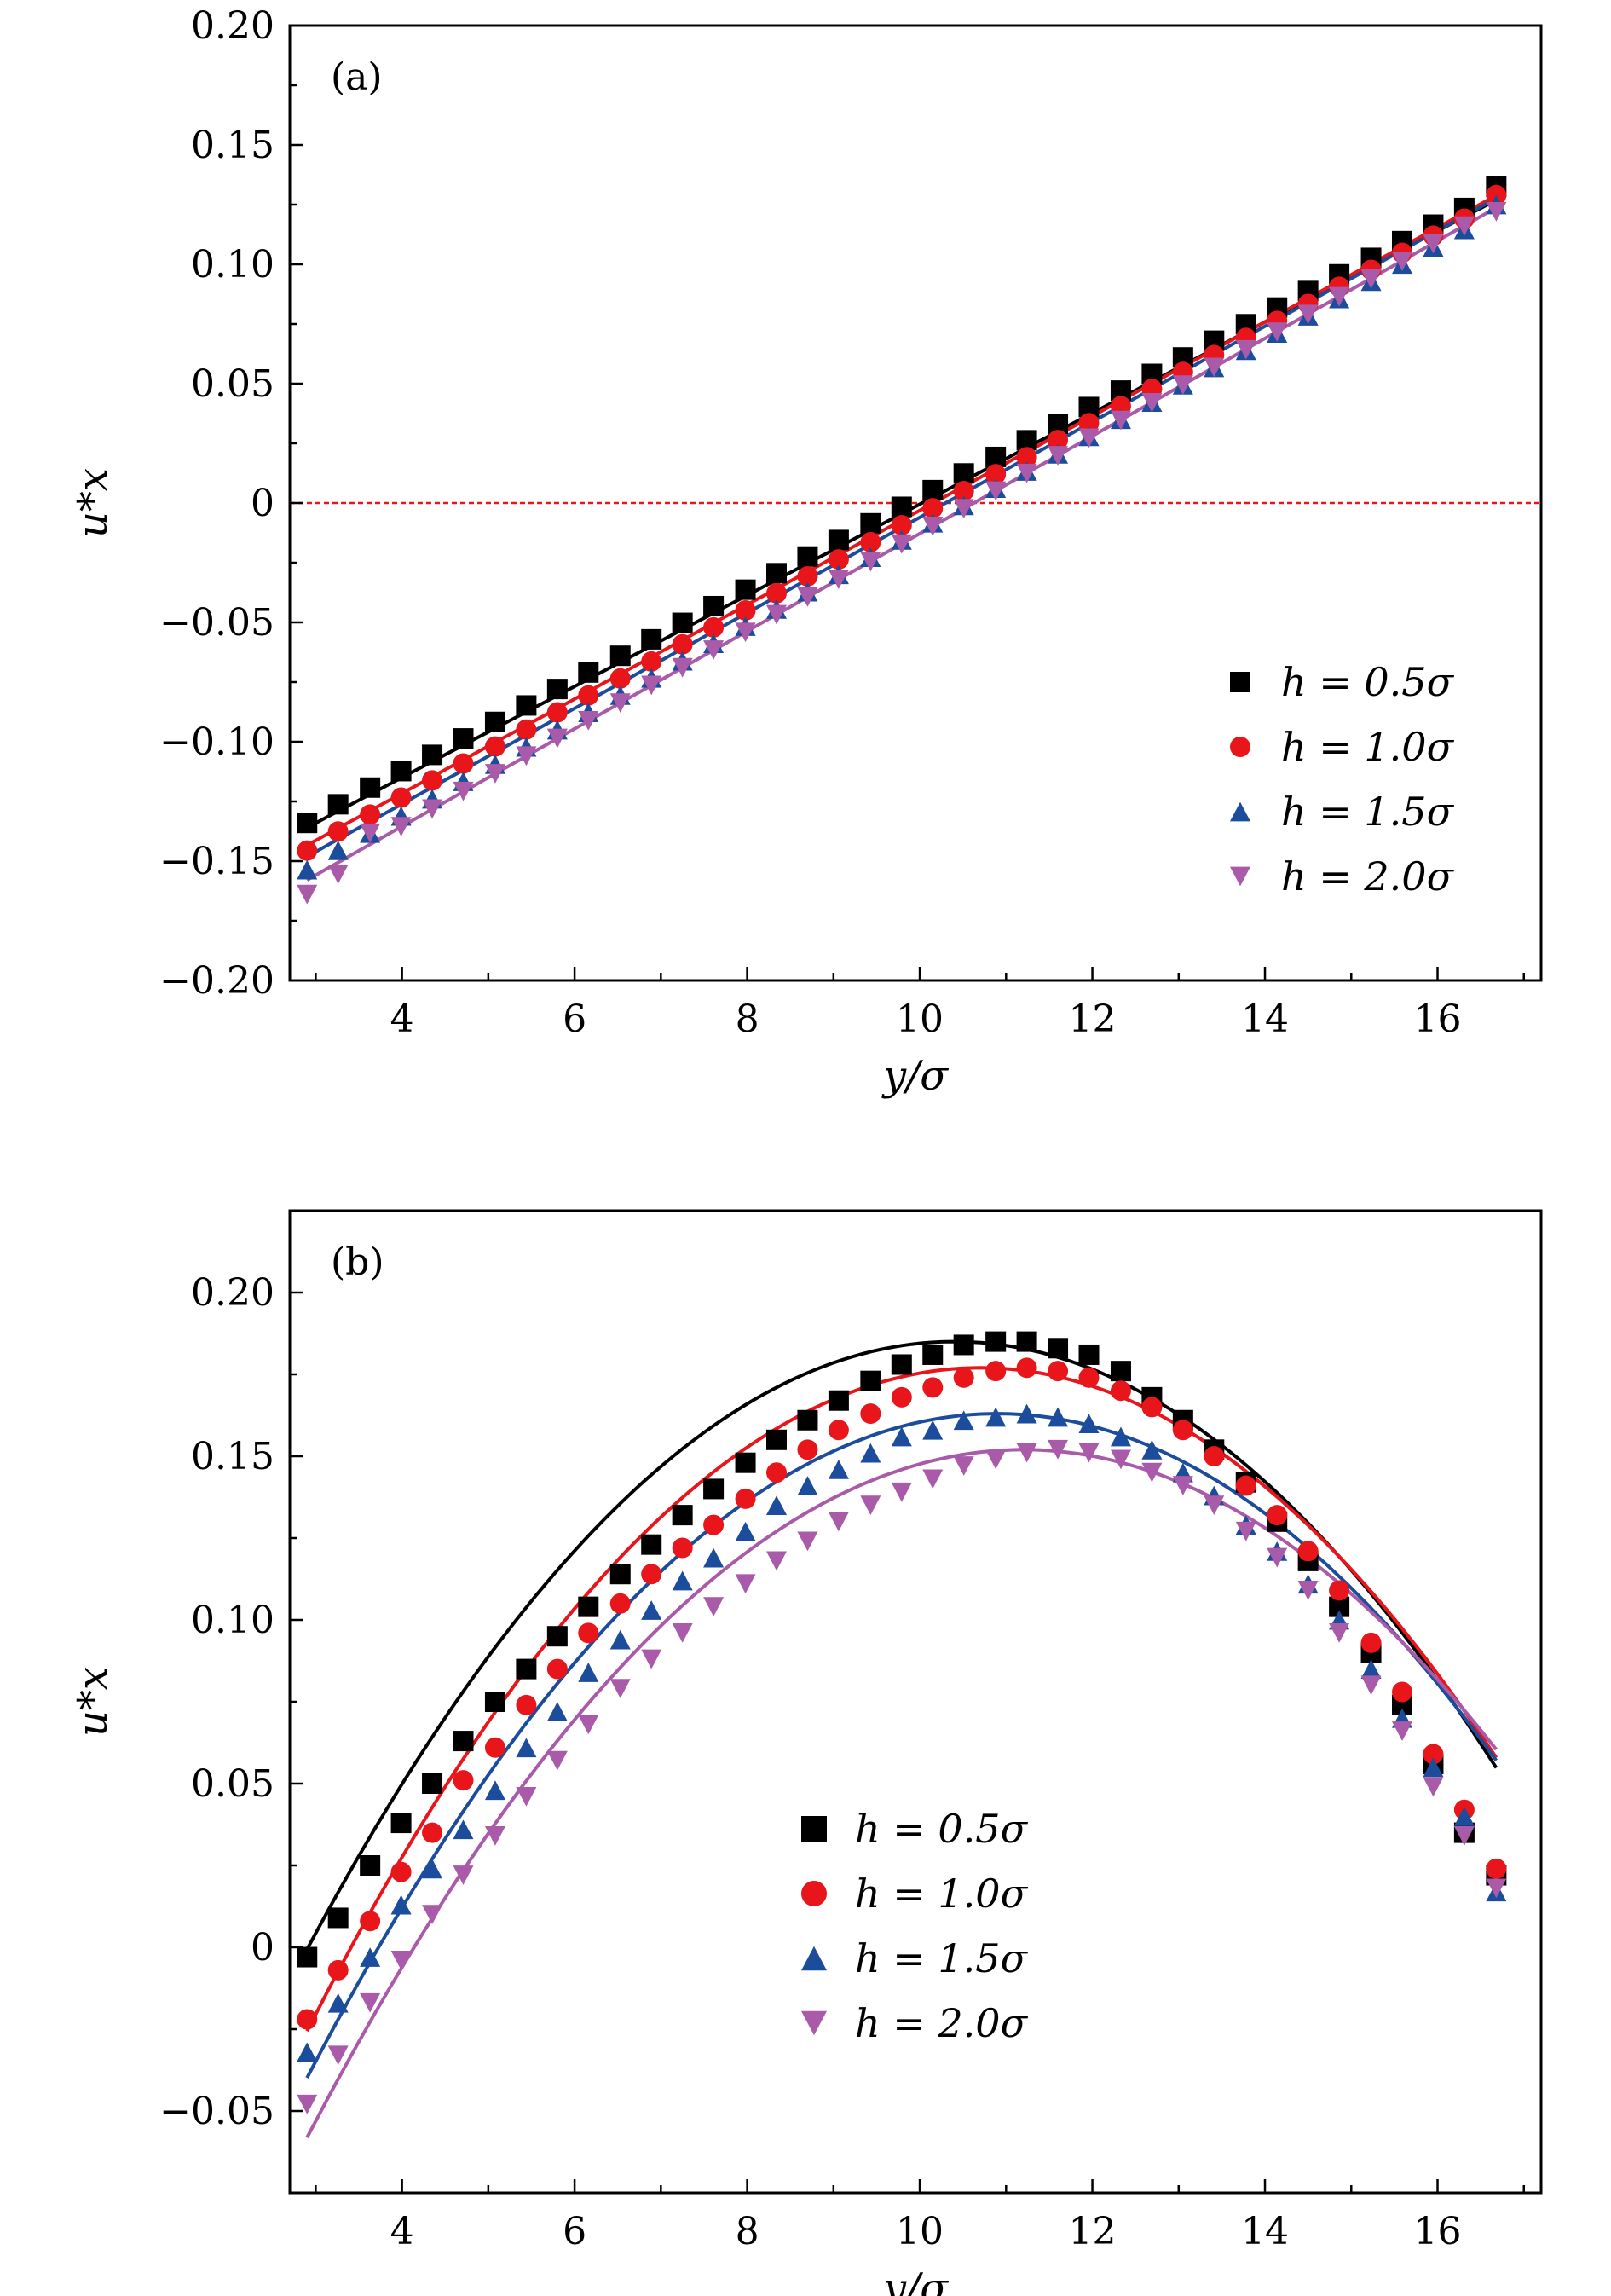 The image size is (1611, 2296). Describe the element at coordinates (574, 2232) in the screenshot. I see `x-tick-label: 6` at that location.